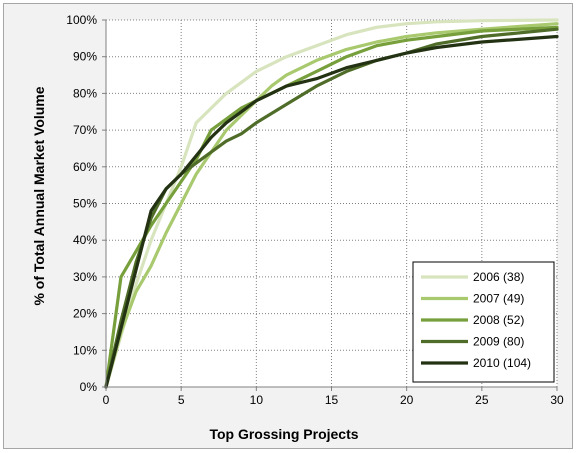 The height and width of the screenshot is (453, 578). What do you see at coordinates (498, 277) in the screenshot?
I see `legend-label: 2006 (38)` at bounding box center [498, 277].